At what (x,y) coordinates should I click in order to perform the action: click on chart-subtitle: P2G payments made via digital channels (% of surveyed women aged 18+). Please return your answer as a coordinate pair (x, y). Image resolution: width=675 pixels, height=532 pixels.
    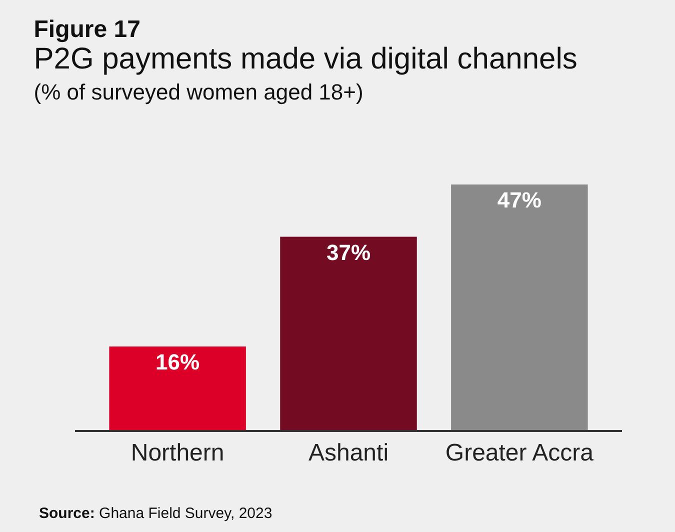
    Looking at the image, I should click on (306, 73).